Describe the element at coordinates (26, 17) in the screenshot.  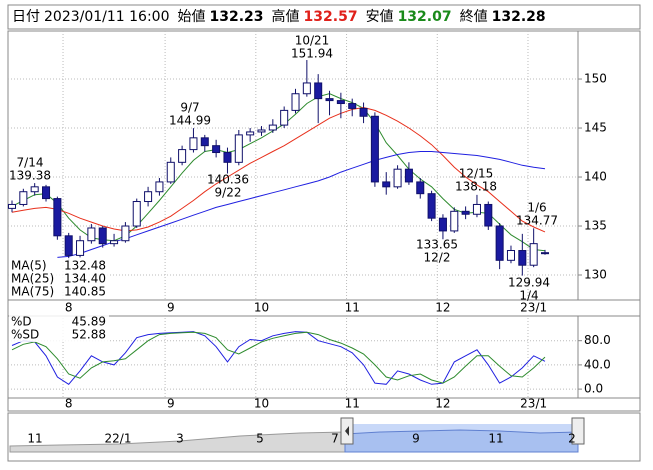
I see `header-label: 日付` at that location.